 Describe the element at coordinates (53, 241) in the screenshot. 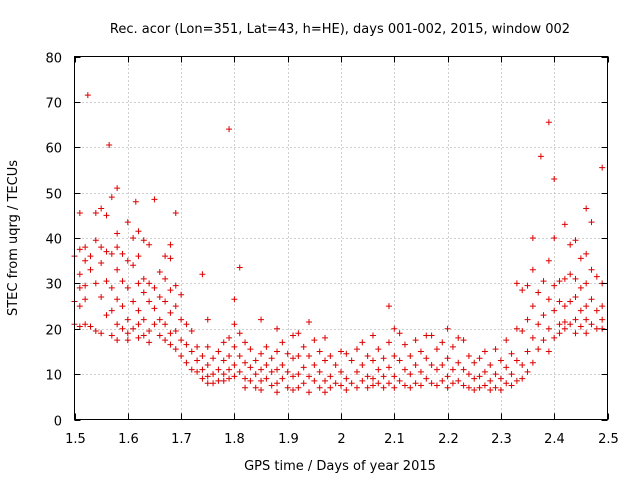

I see `y-tick-labels: 0 10 20 30 40 50 60 70 80` at that location.